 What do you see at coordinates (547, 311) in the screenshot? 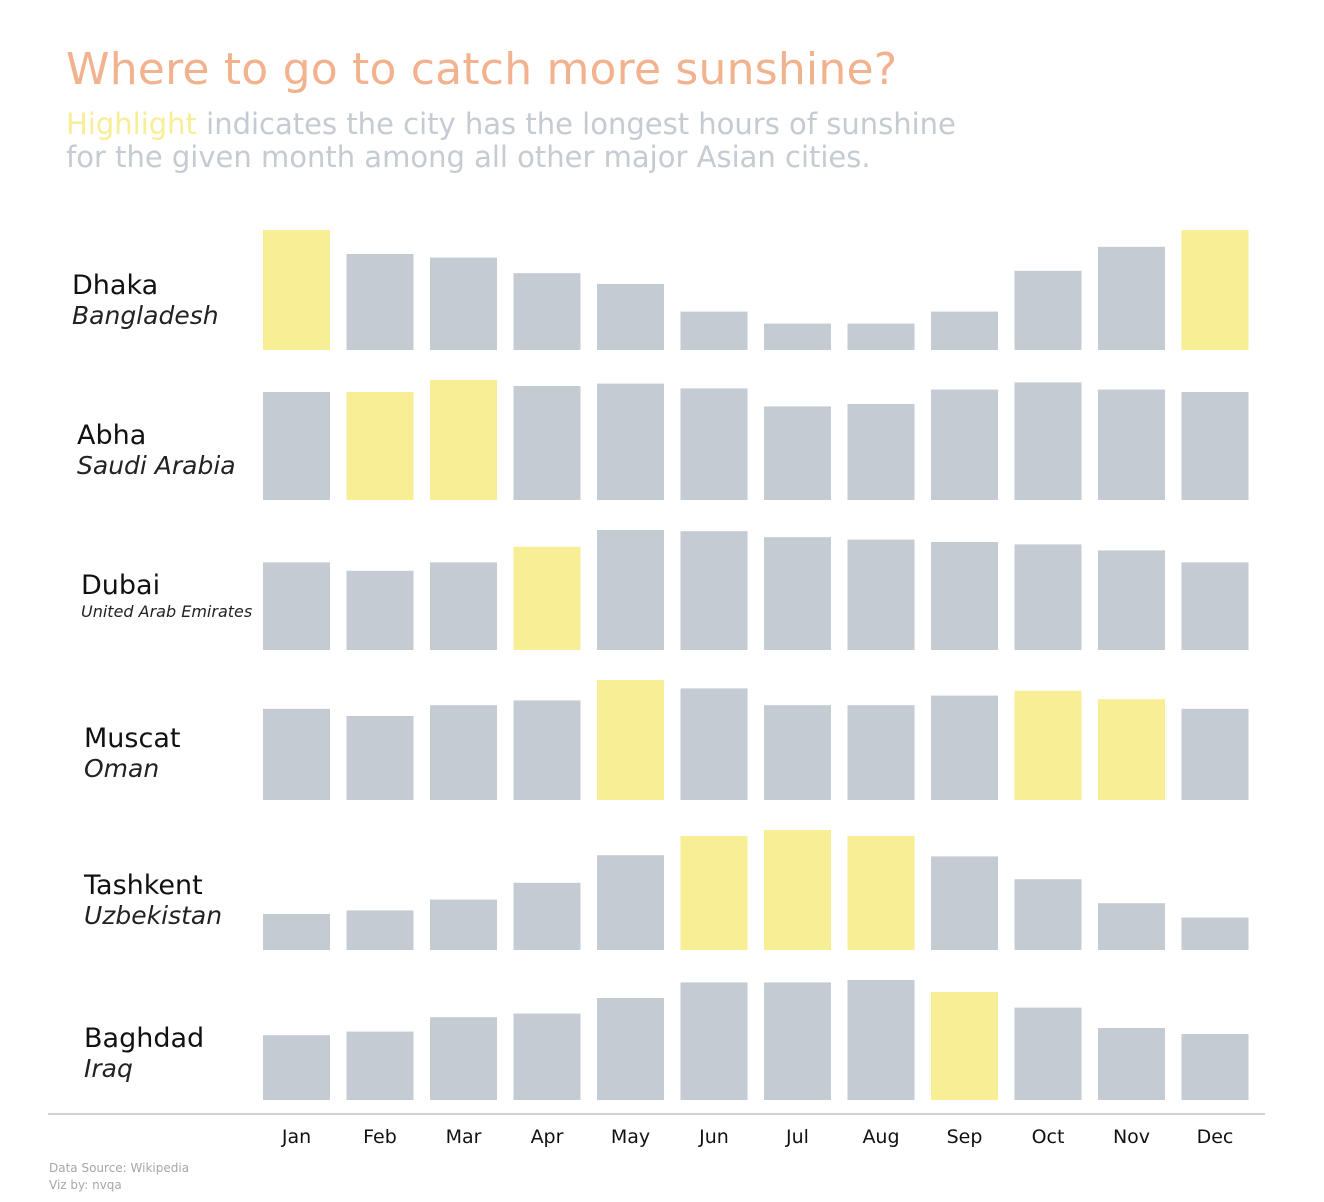
I see `bar-dhaka-apr` at bounding box center [547, 311].